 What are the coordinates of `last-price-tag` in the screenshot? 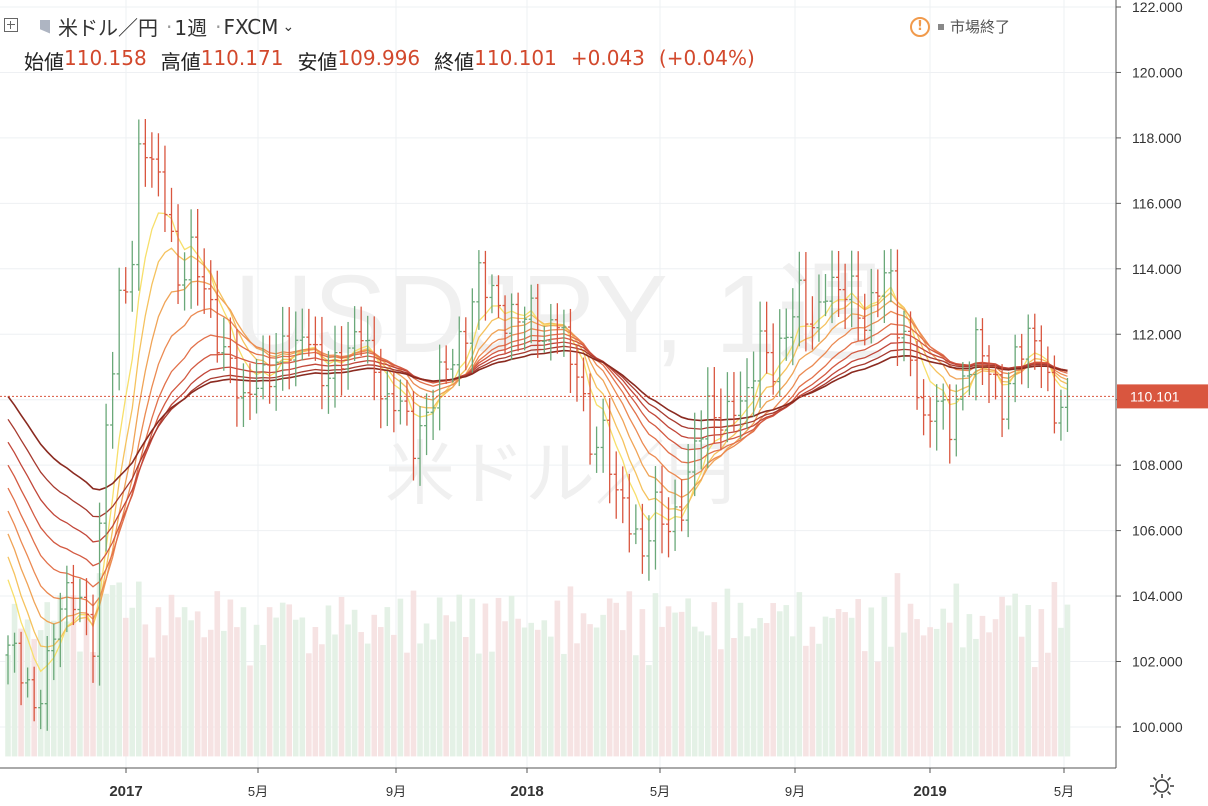 It's located at (1162, 396).